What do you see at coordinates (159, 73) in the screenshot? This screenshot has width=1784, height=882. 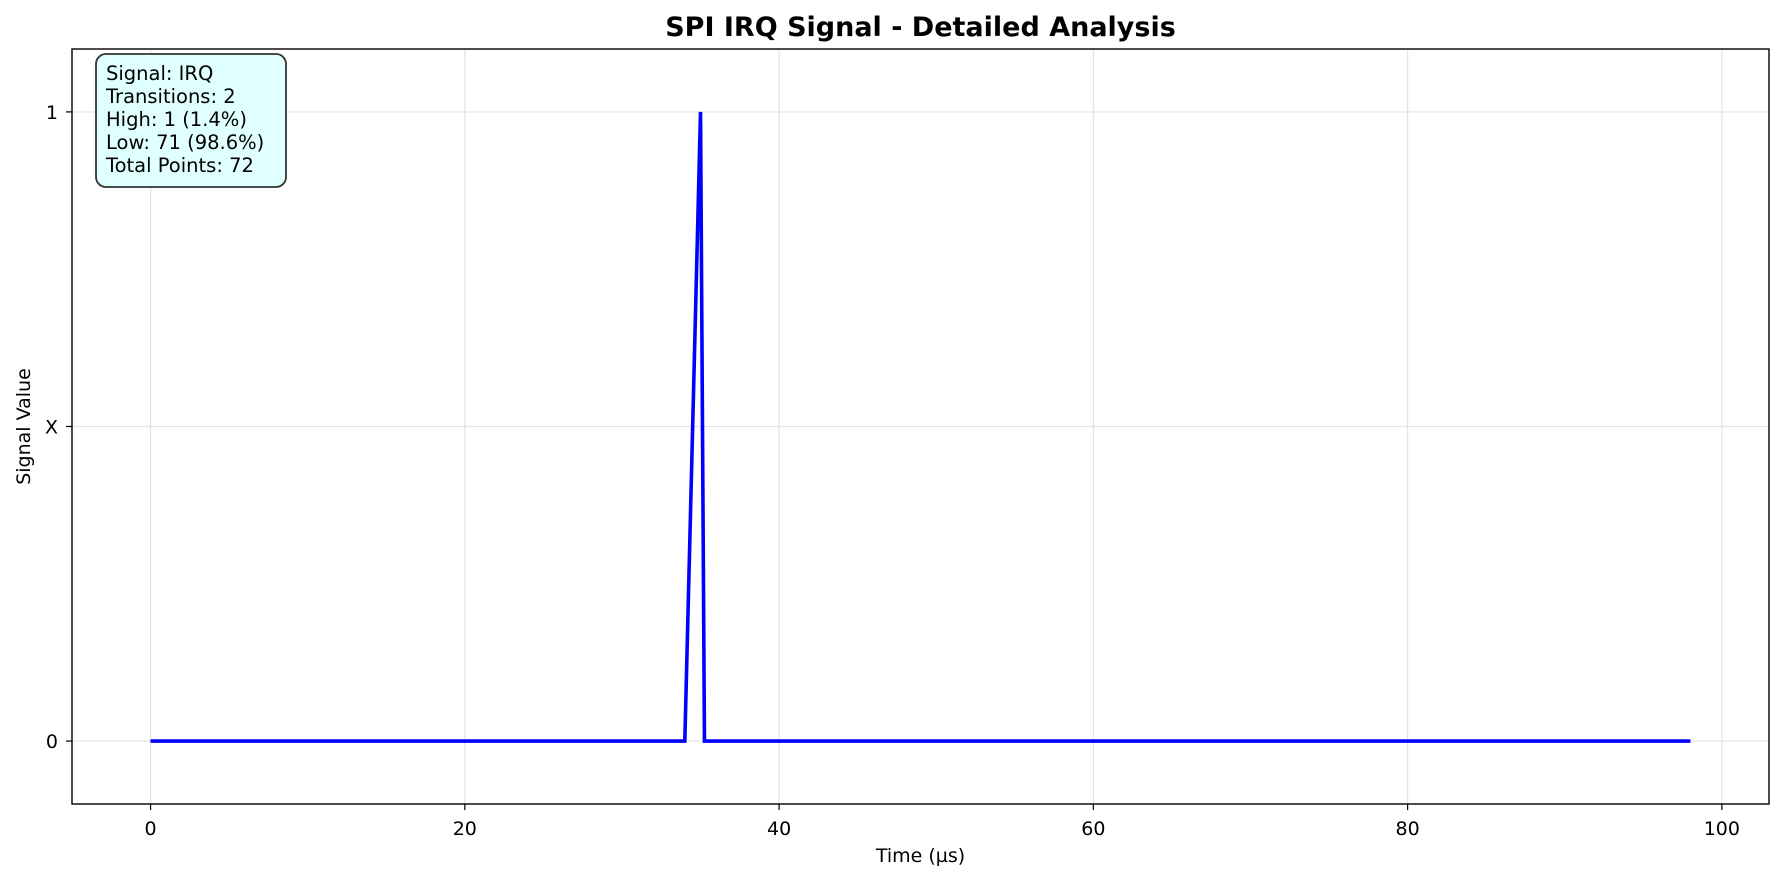 I see `stats-line: Signal: IRQ` at bounding box center [159, 73].